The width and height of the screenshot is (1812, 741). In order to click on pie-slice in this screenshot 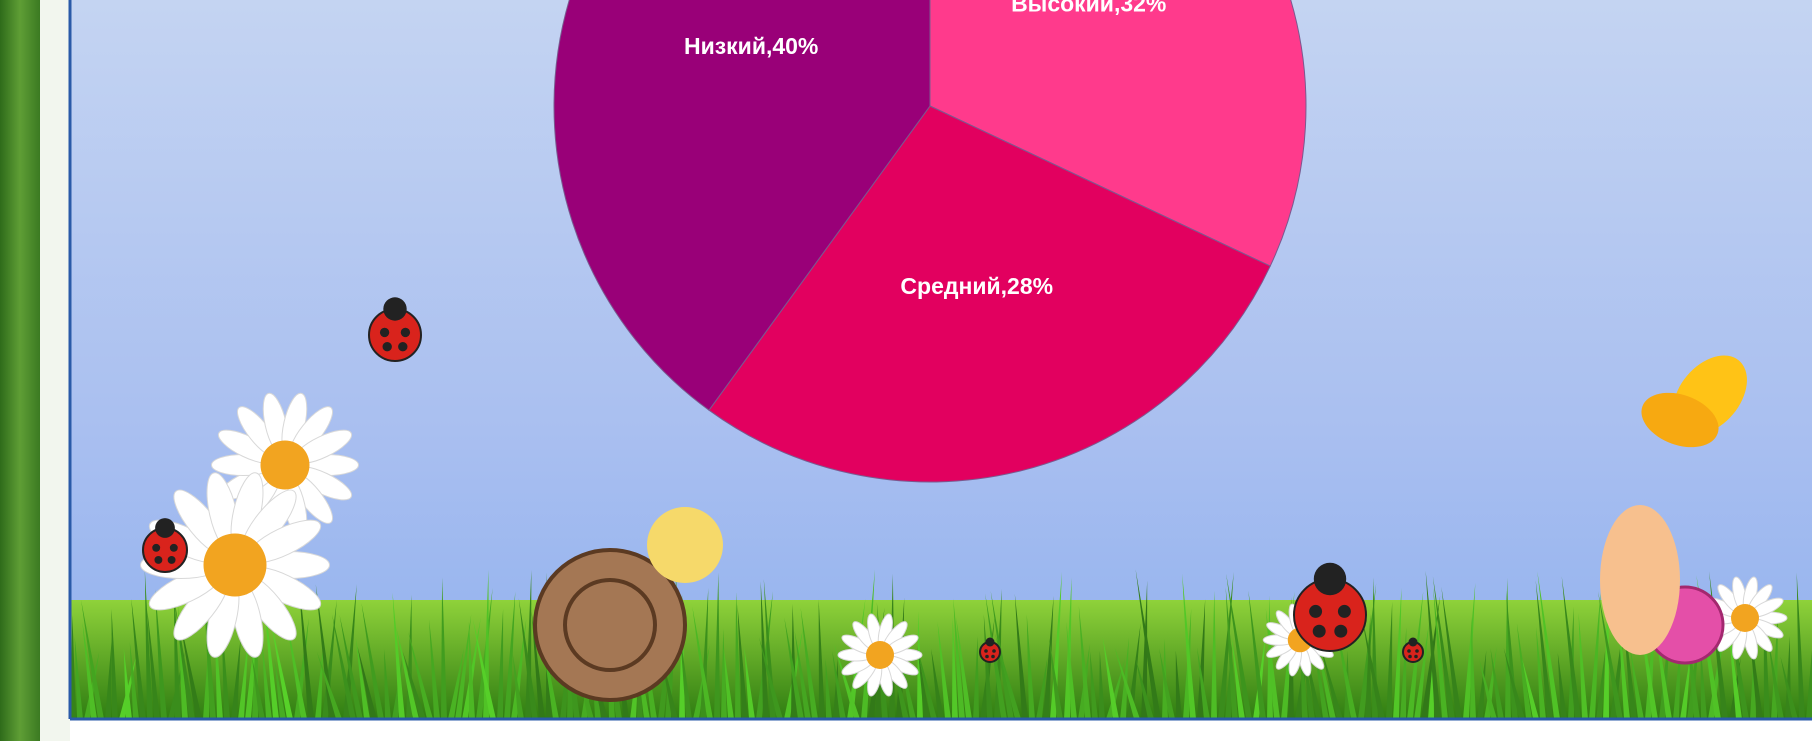, I will do `click(1118, 133)`.